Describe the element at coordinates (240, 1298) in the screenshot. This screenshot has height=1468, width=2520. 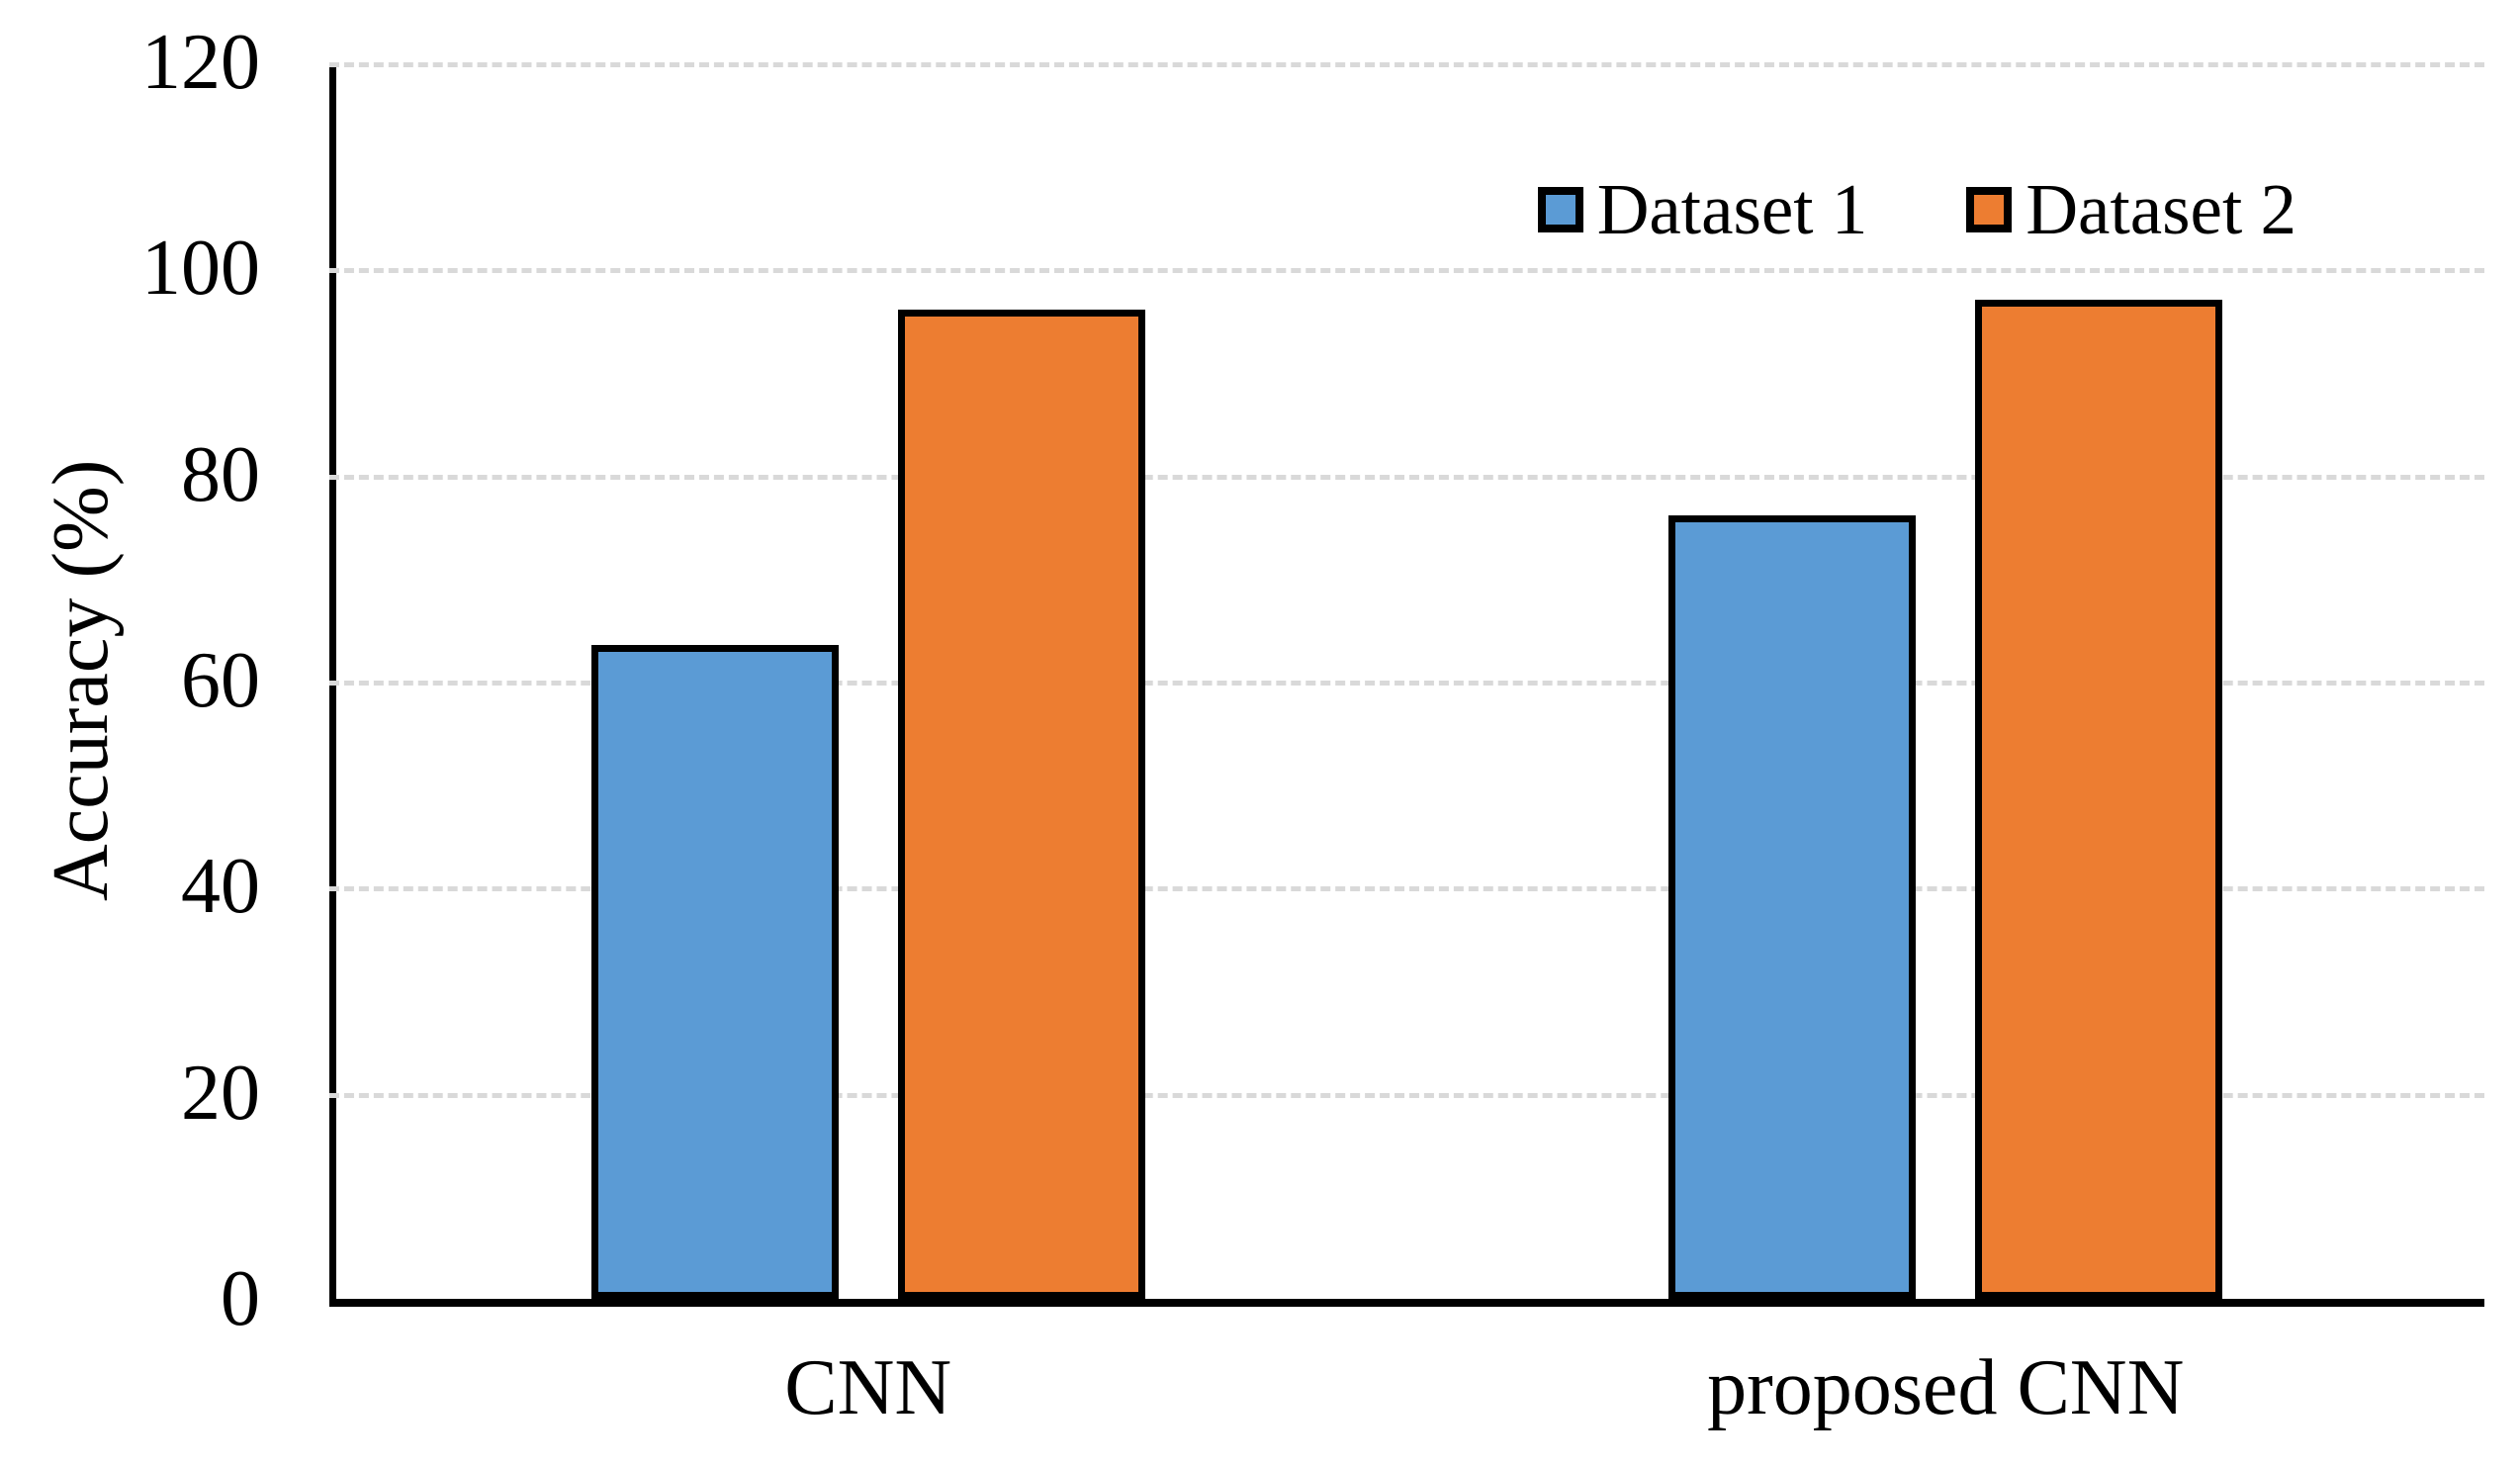
I see `y-tick-label-0: 0` at that location.